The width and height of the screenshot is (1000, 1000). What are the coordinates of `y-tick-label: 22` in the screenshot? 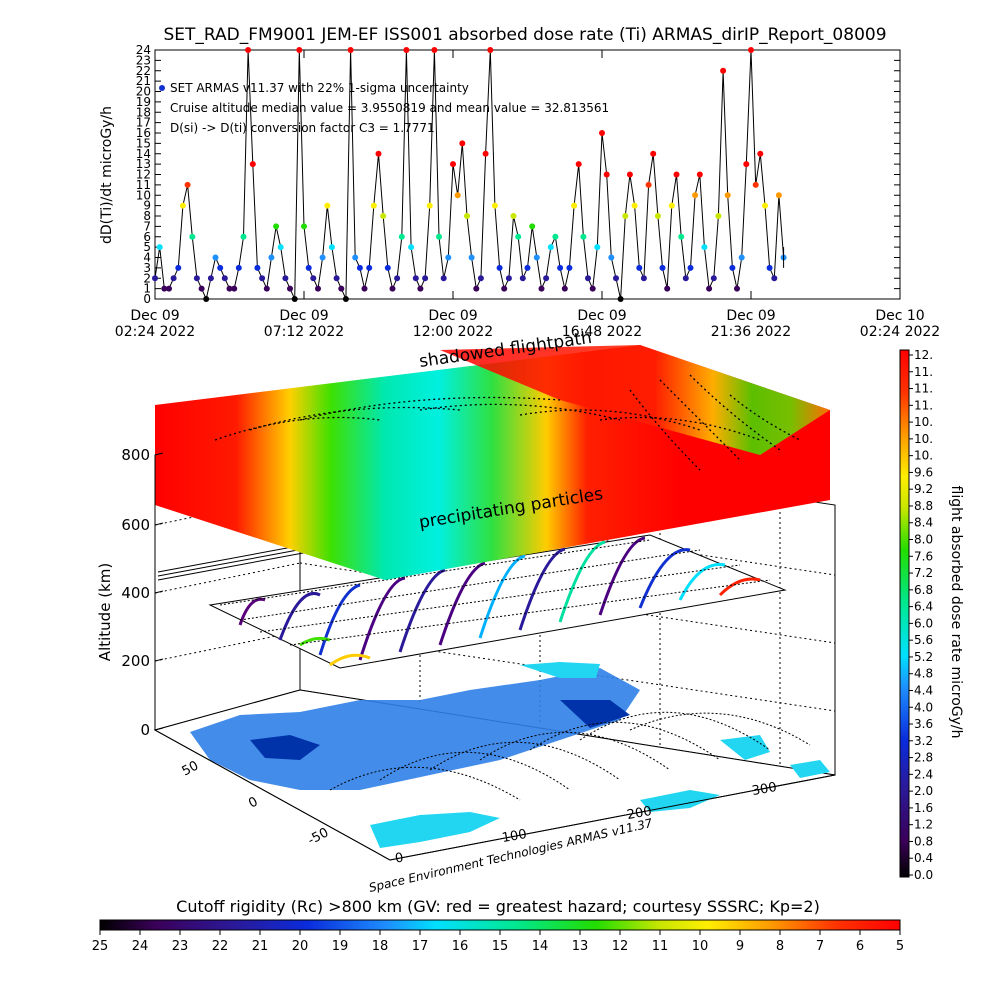 It's located at (143, 71).